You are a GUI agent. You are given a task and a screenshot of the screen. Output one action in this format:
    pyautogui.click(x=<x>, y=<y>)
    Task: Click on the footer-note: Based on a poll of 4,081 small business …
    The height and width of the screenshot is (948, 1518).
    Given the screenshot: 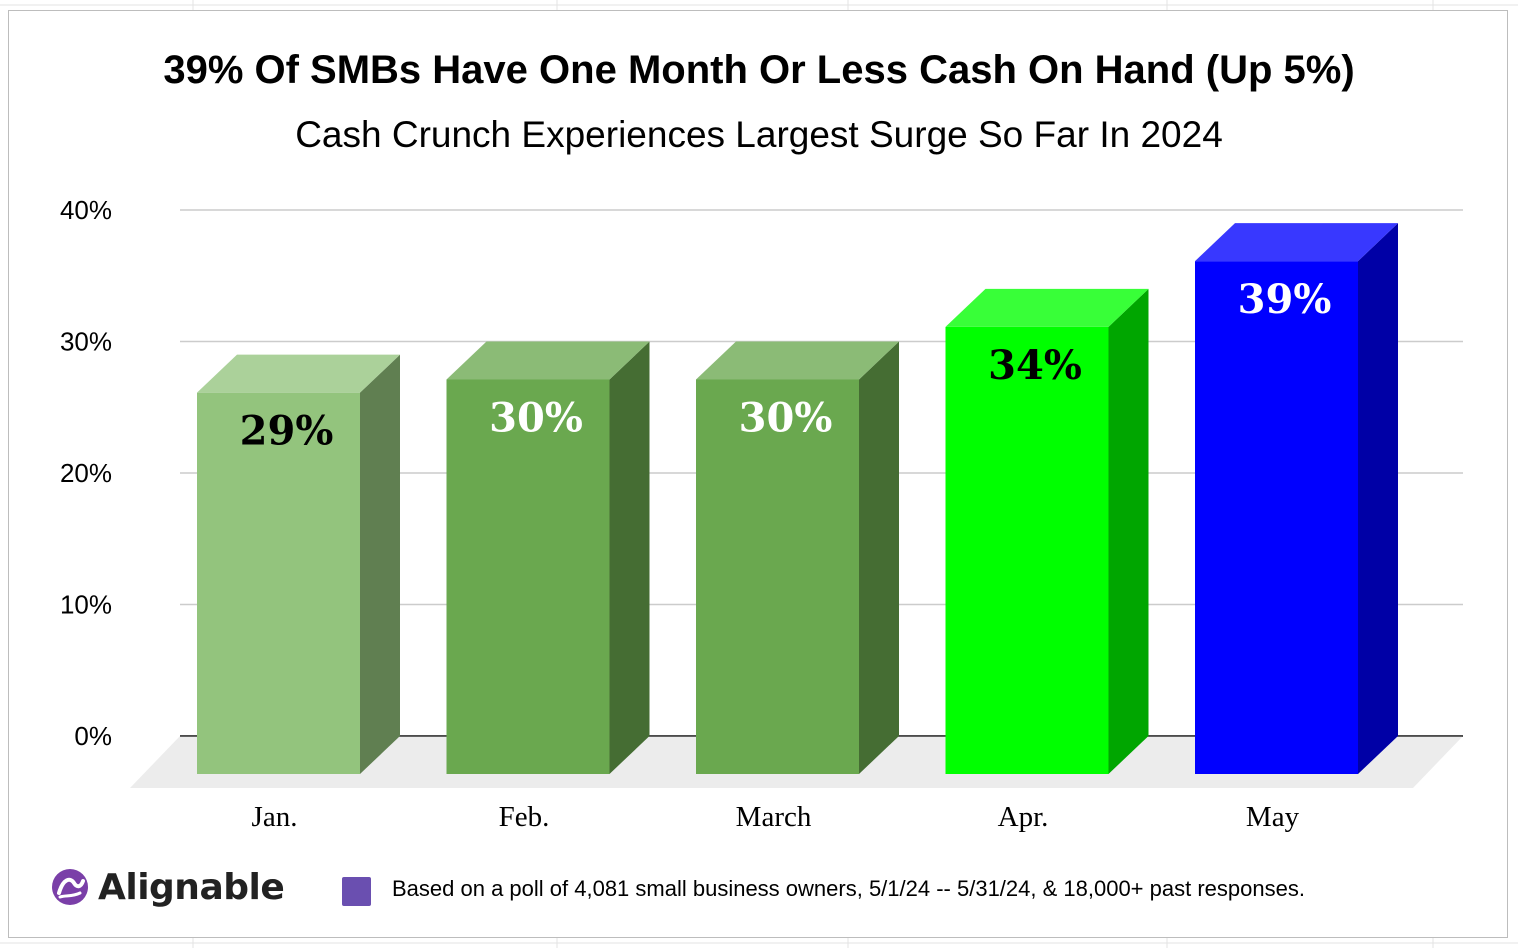 What is the action you would take?
    pyautogui.click(x=848, y=888)
    